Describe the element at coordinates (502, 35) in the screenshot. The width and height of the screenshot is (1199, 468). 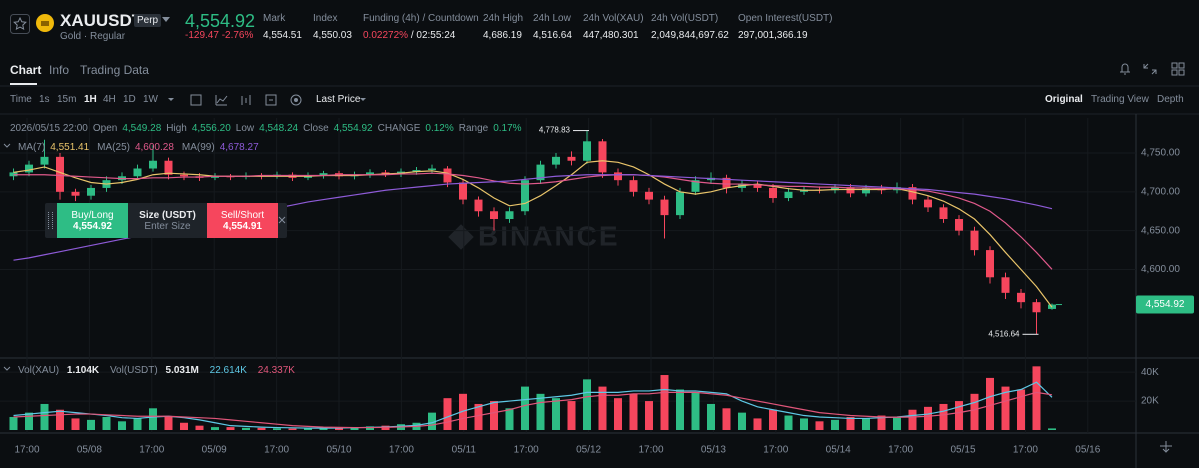
I see `stat-value: 4,686.19` at that location.